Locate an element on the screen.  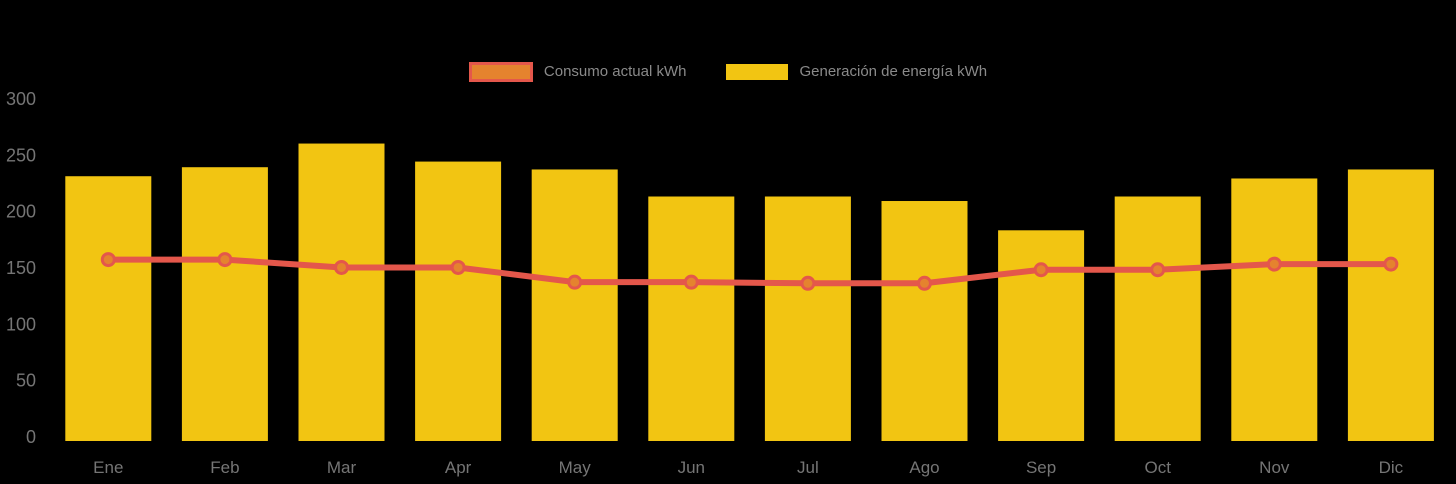
x-axis-tick-label-ago: Ago is located at coordinates (924, 467).